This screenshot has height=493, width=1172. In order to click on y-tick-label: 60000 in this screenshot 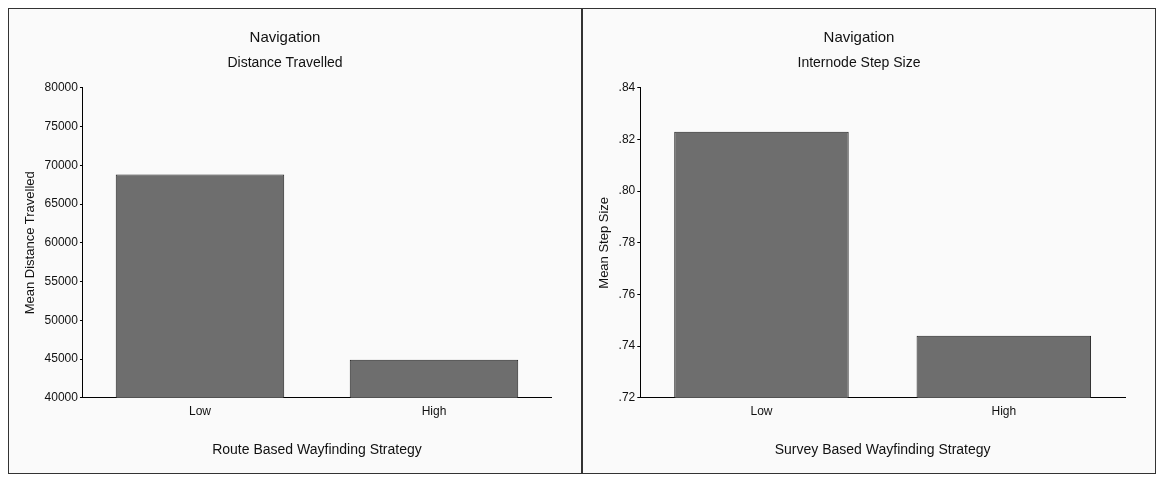, I will do `click(61, 242)`.